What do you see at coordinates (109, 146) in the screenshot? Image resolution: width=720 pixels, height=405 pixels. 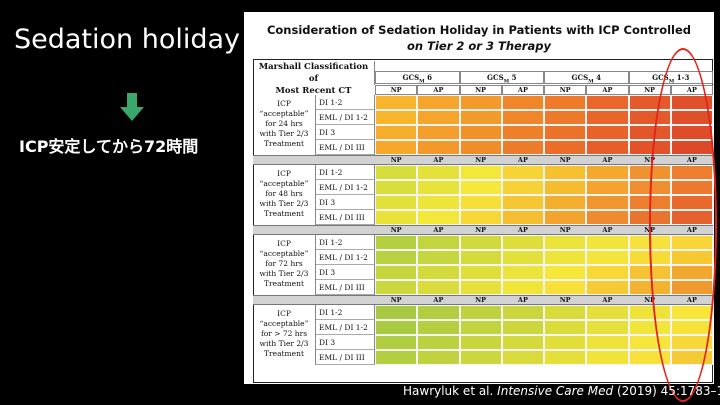 I see `note-text: ICP安定してから72時間` at bounding box center [109, 146].